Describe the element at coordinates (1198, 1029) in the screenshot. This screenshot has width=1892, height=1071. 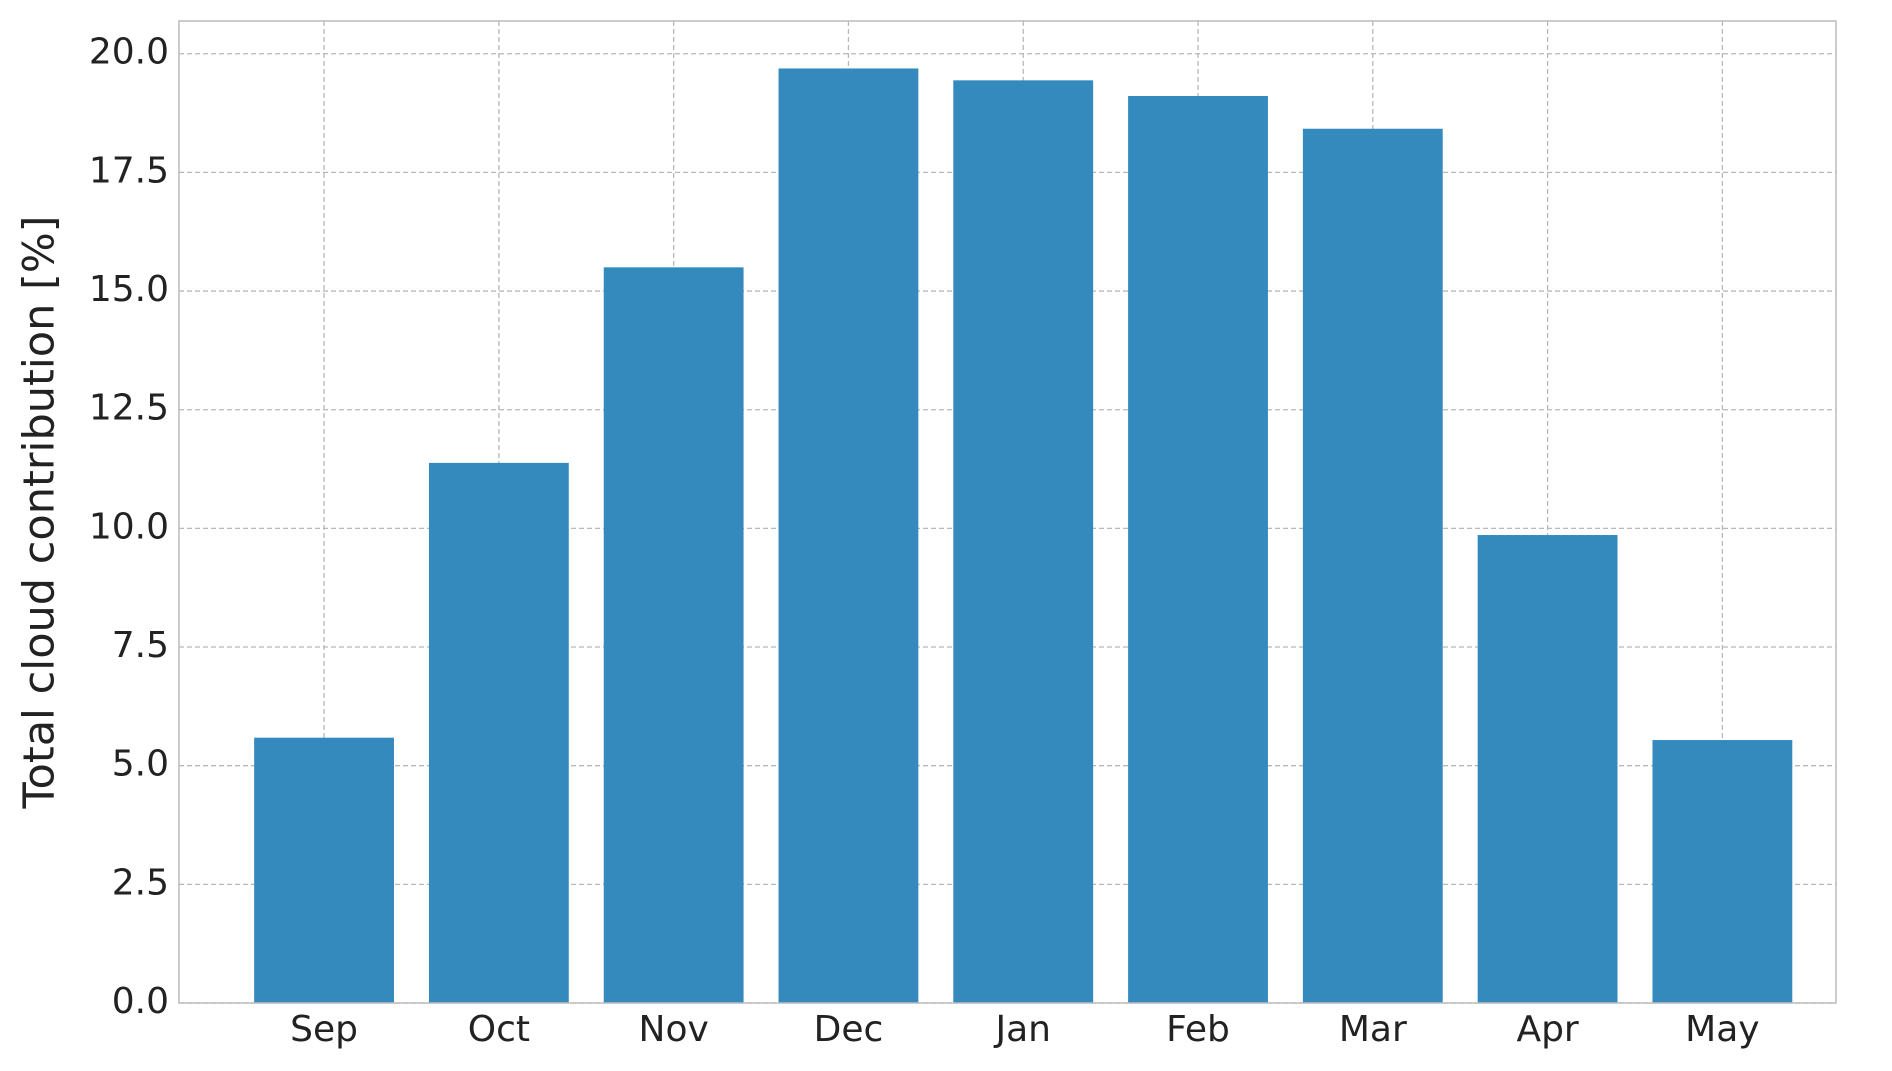
I see `x-tick-label: Feb` at that location.